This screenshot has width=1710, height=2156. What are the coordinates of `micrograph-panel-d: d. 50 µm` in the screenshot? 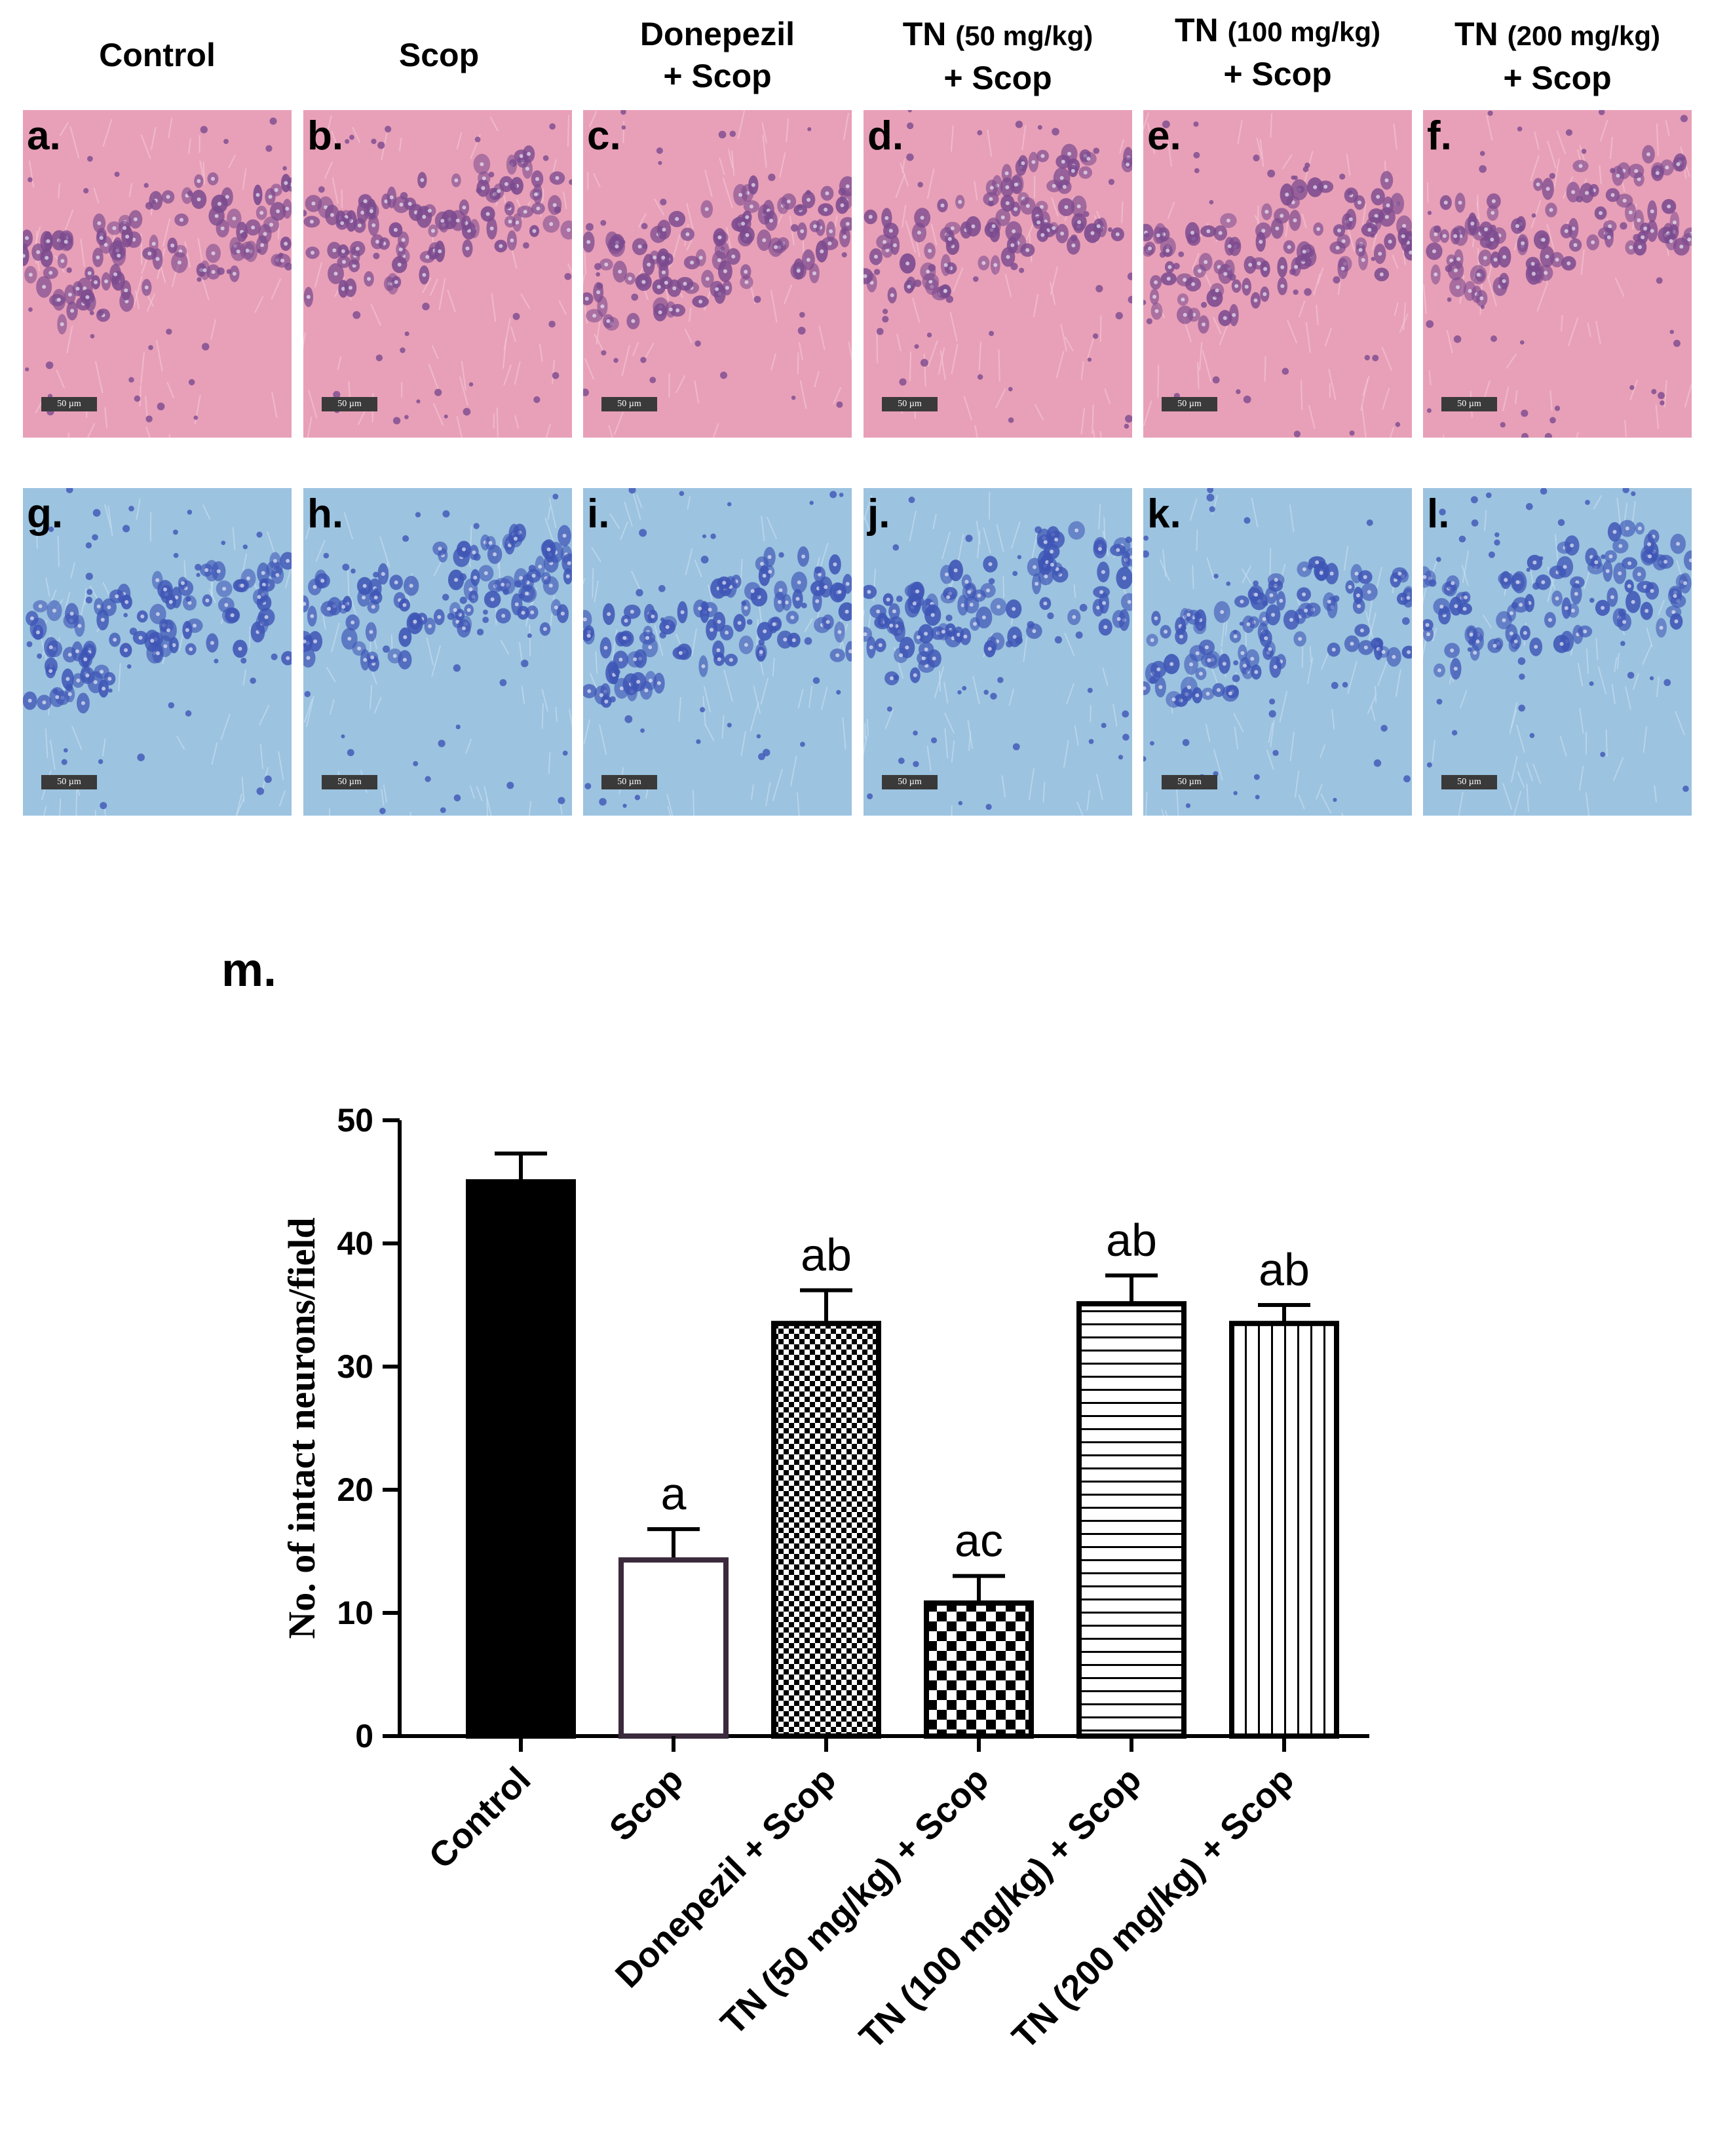 It's located at (998, 274).